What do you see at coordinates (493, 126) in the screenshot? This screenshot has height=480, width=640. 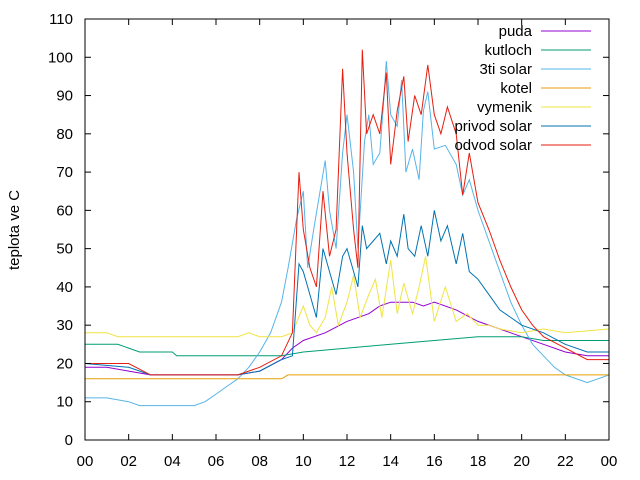 I see `legend-label: privod solar` at bounding box center [493, 126].